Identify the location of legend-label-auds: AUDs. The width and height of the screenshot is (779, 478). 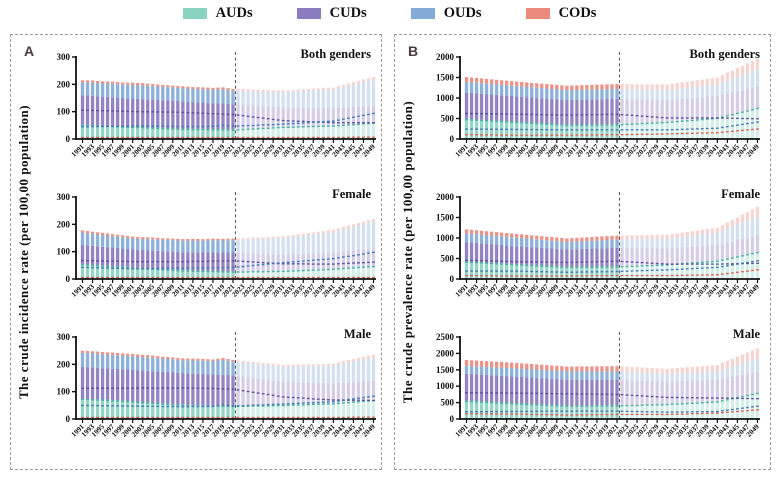
(234, 13).